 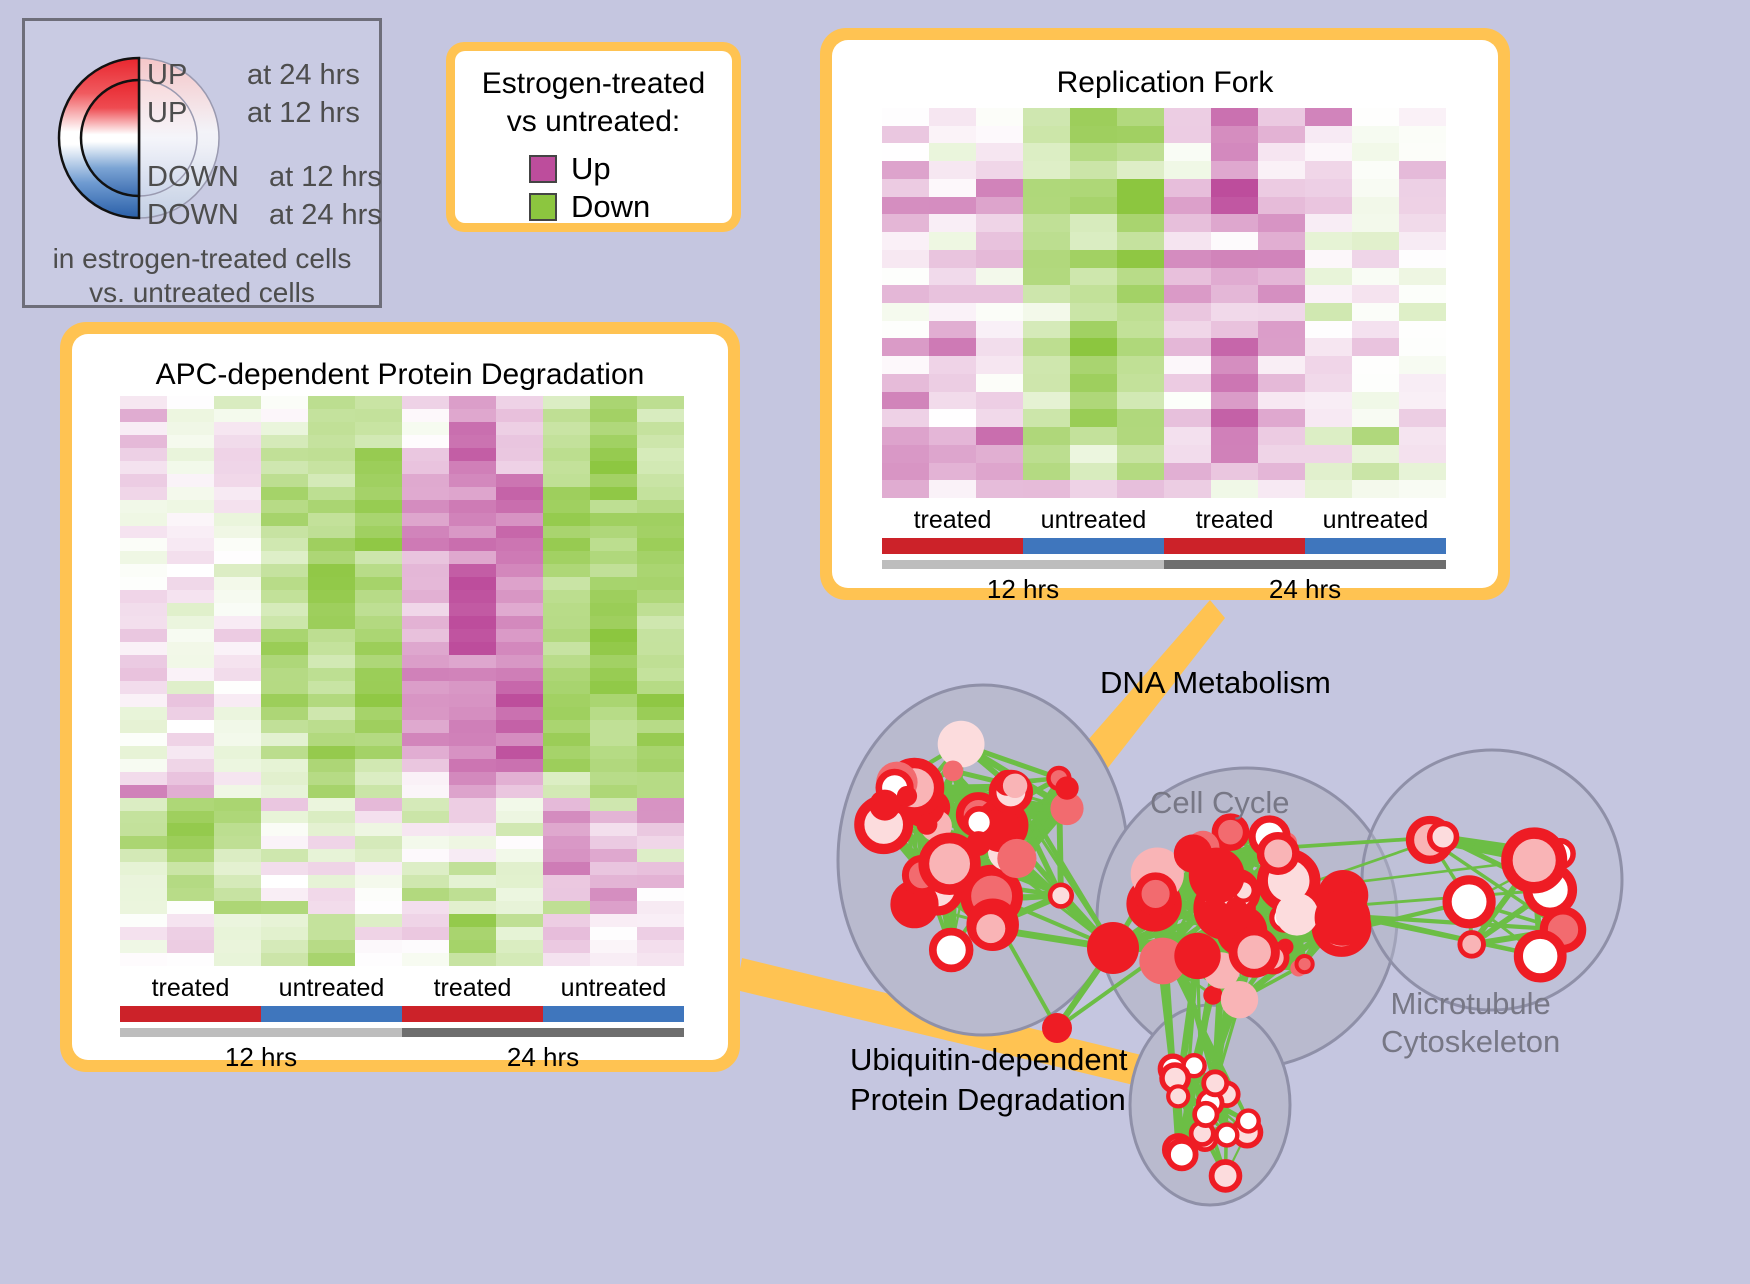 What do you see at coordinates (261, 1057) in the screenshot?
I see `time-label-12hrs: 12 hrs` at bounding box center [261, 1057].